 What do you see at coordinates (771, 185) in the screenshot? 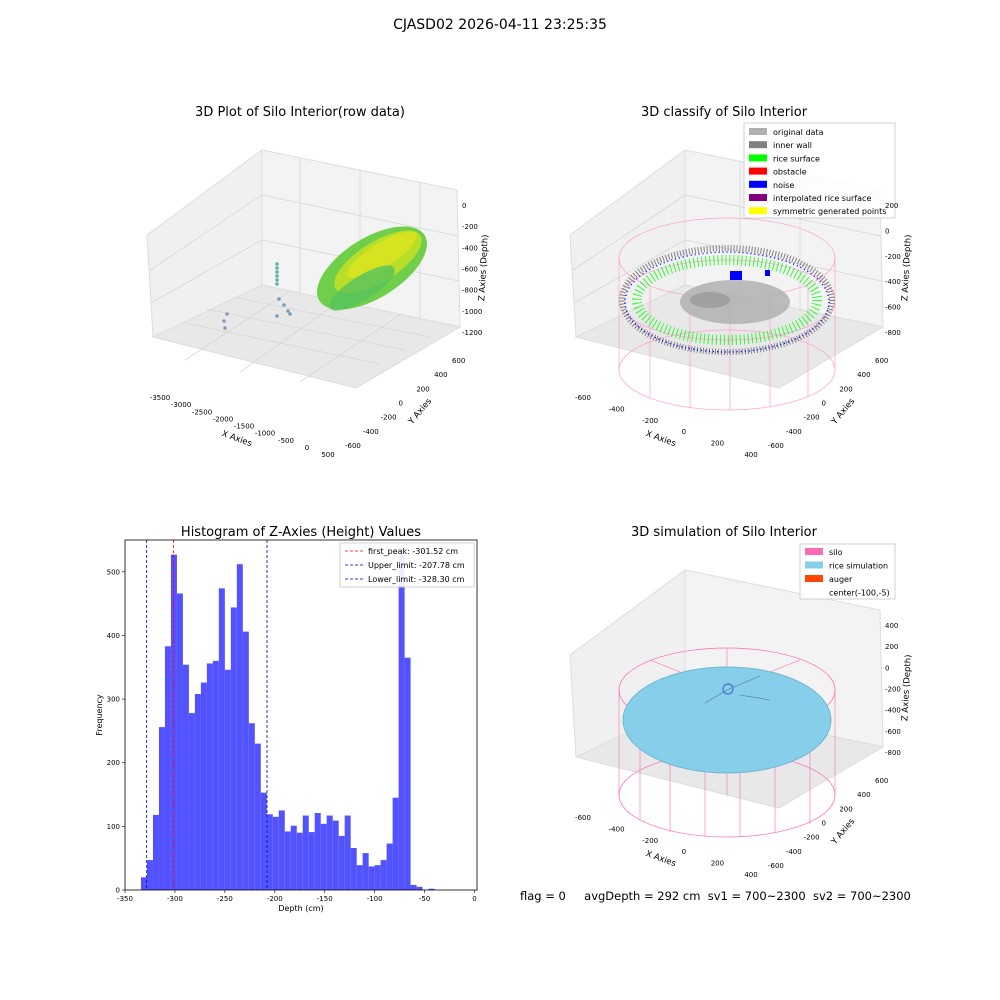
I see `legend-item: noise` at bounding box center [771, 185].